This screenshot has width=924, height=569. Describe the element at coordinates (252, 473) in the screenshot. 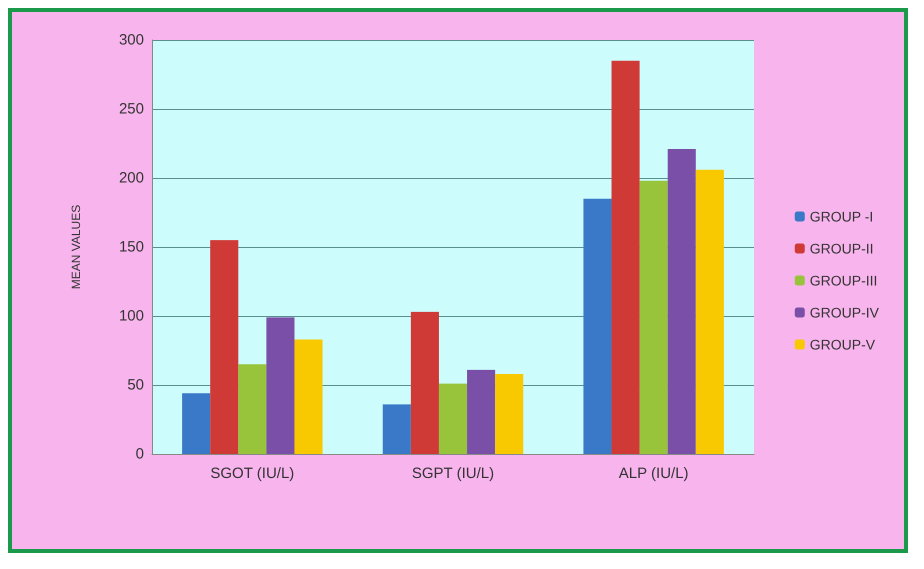

I see `x-tick-label: SGOT (IU/L)` at that location.